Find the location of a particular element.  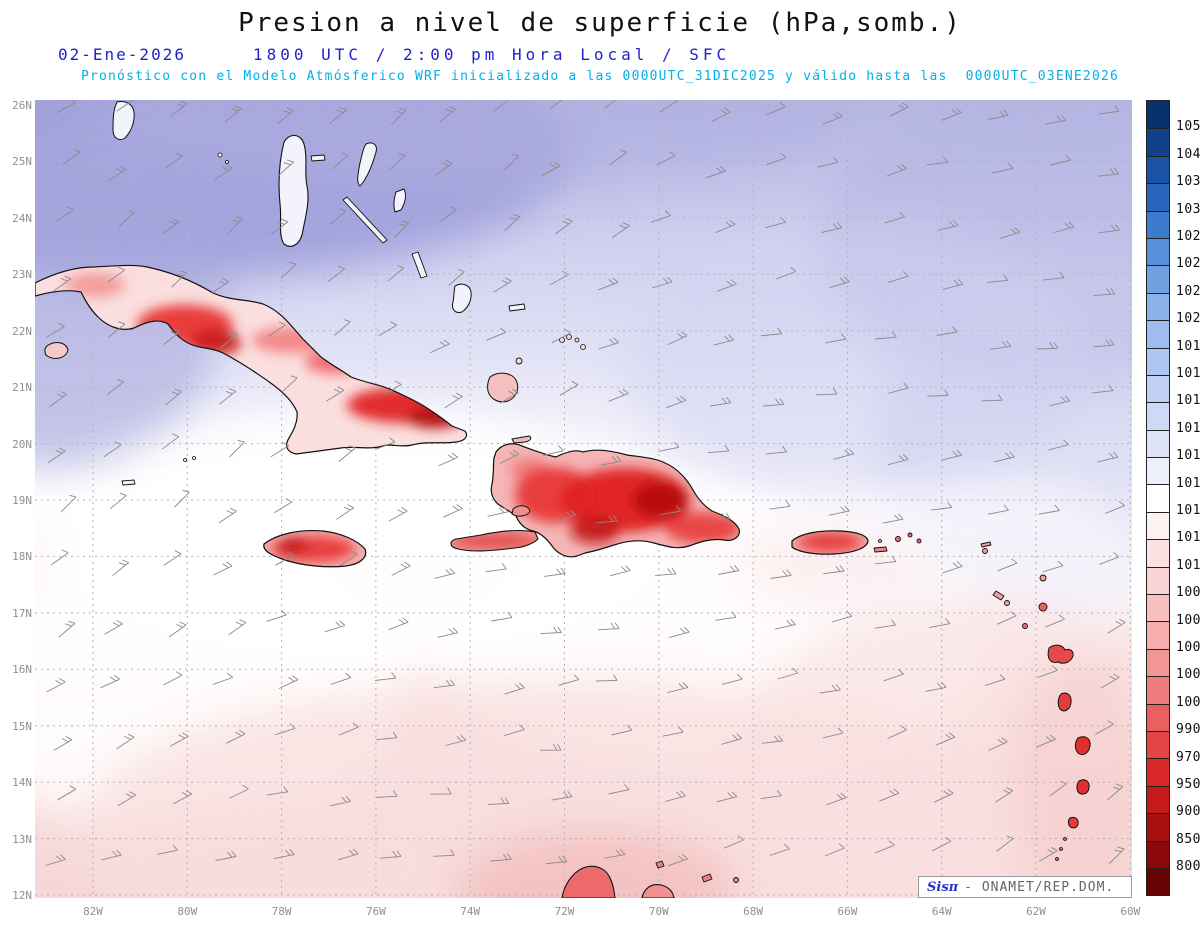

colorbar-tick-label: 1040 is located at coordinates (1188, 154).